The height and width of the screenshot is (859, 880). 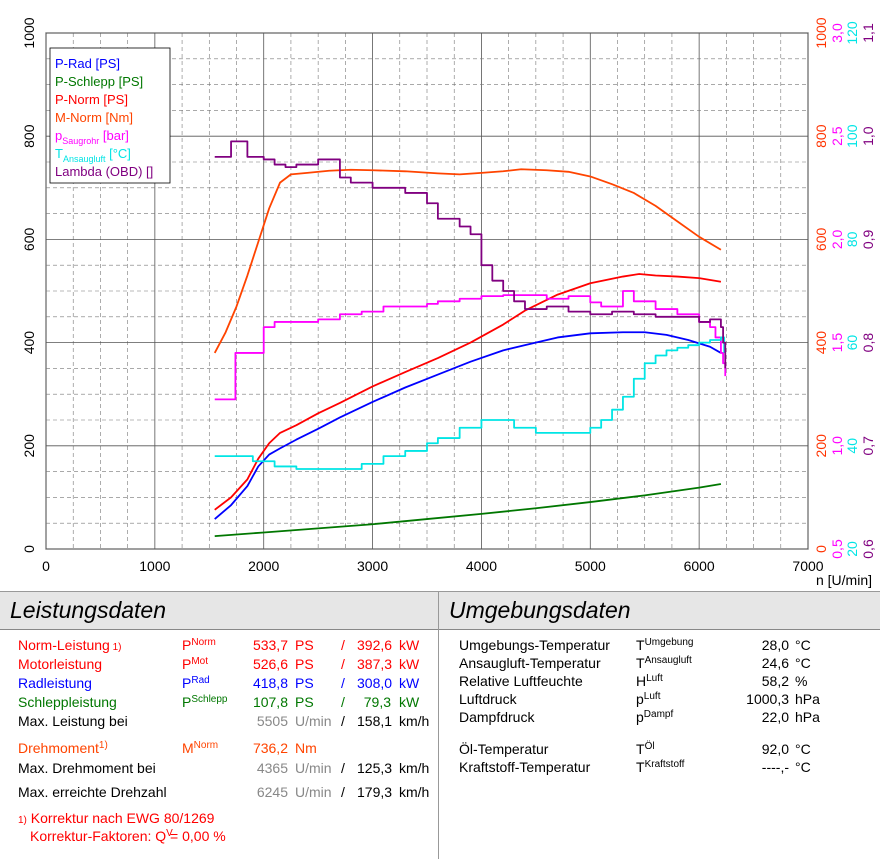 I want to click on series-m_norm-line, so click(x=467, y=261).